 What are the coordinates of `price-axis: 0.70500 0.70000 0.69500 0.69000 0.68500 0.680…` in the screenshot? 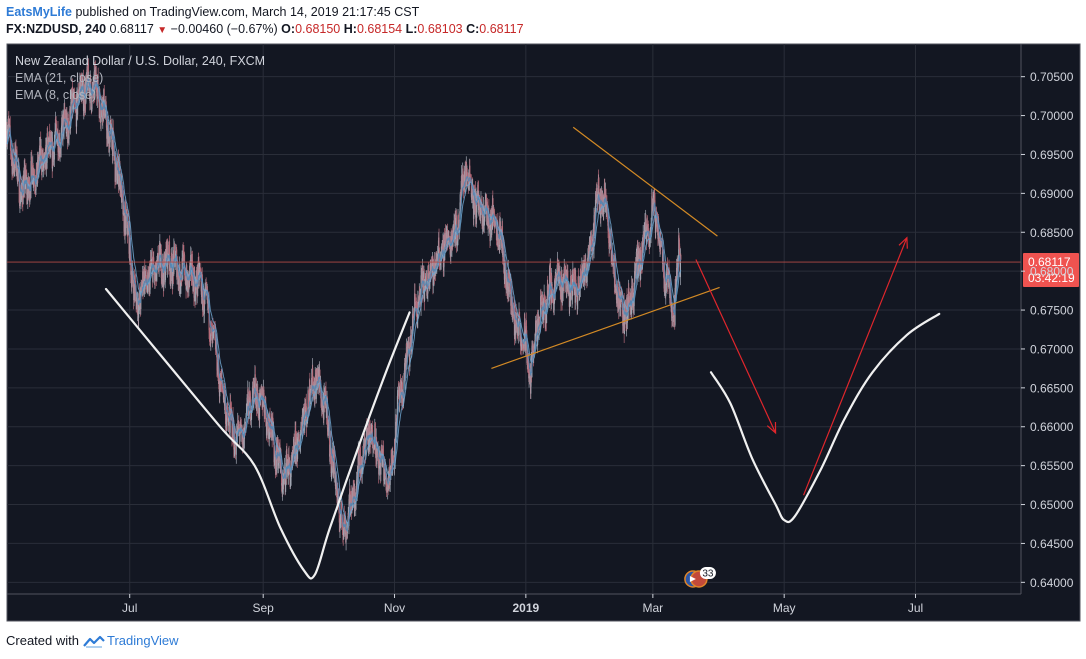 It's located at (1047, 319).